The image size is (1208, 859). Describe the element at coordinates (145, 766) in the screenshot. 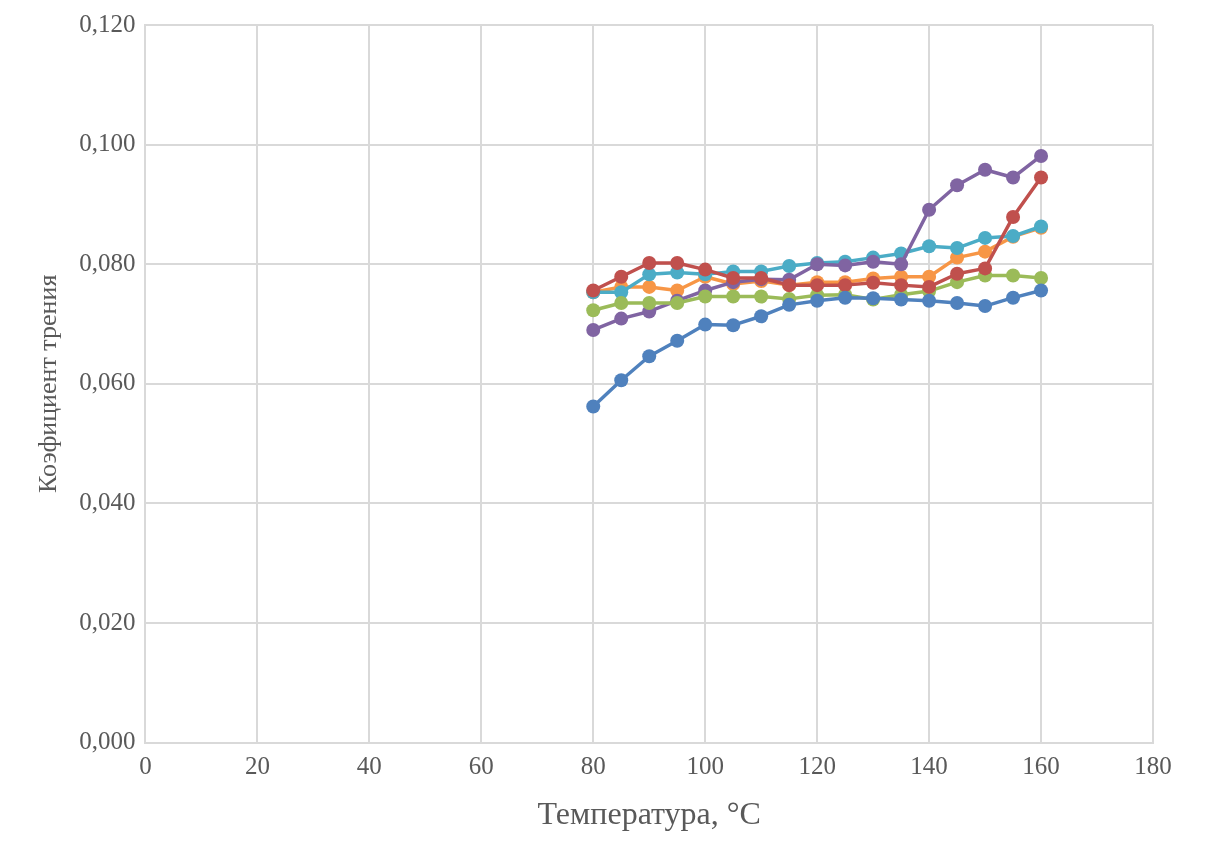

I see `x-tick-label: 0` at that location.